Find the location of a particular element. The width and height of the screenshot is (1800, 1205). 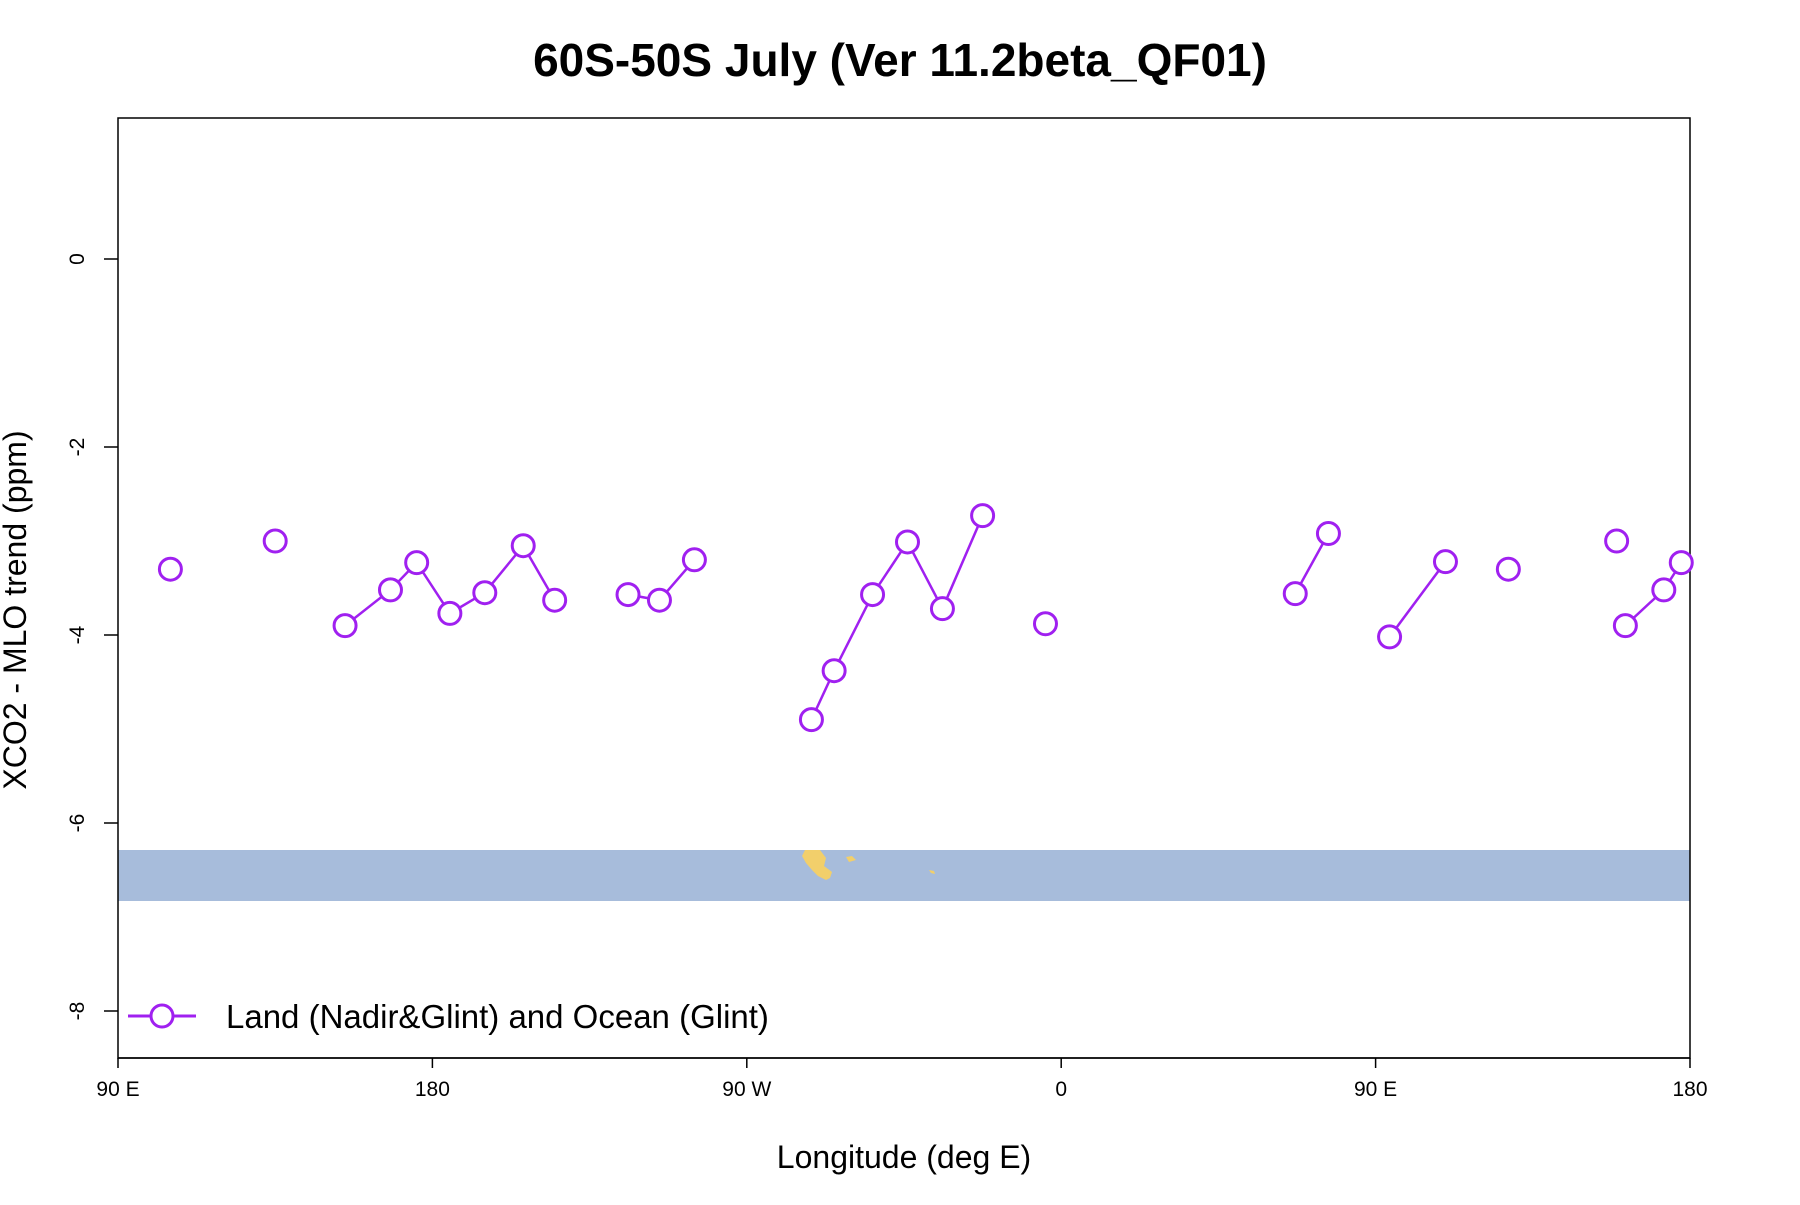

y-tick-label: -2 is located at coordinates (77, 447).